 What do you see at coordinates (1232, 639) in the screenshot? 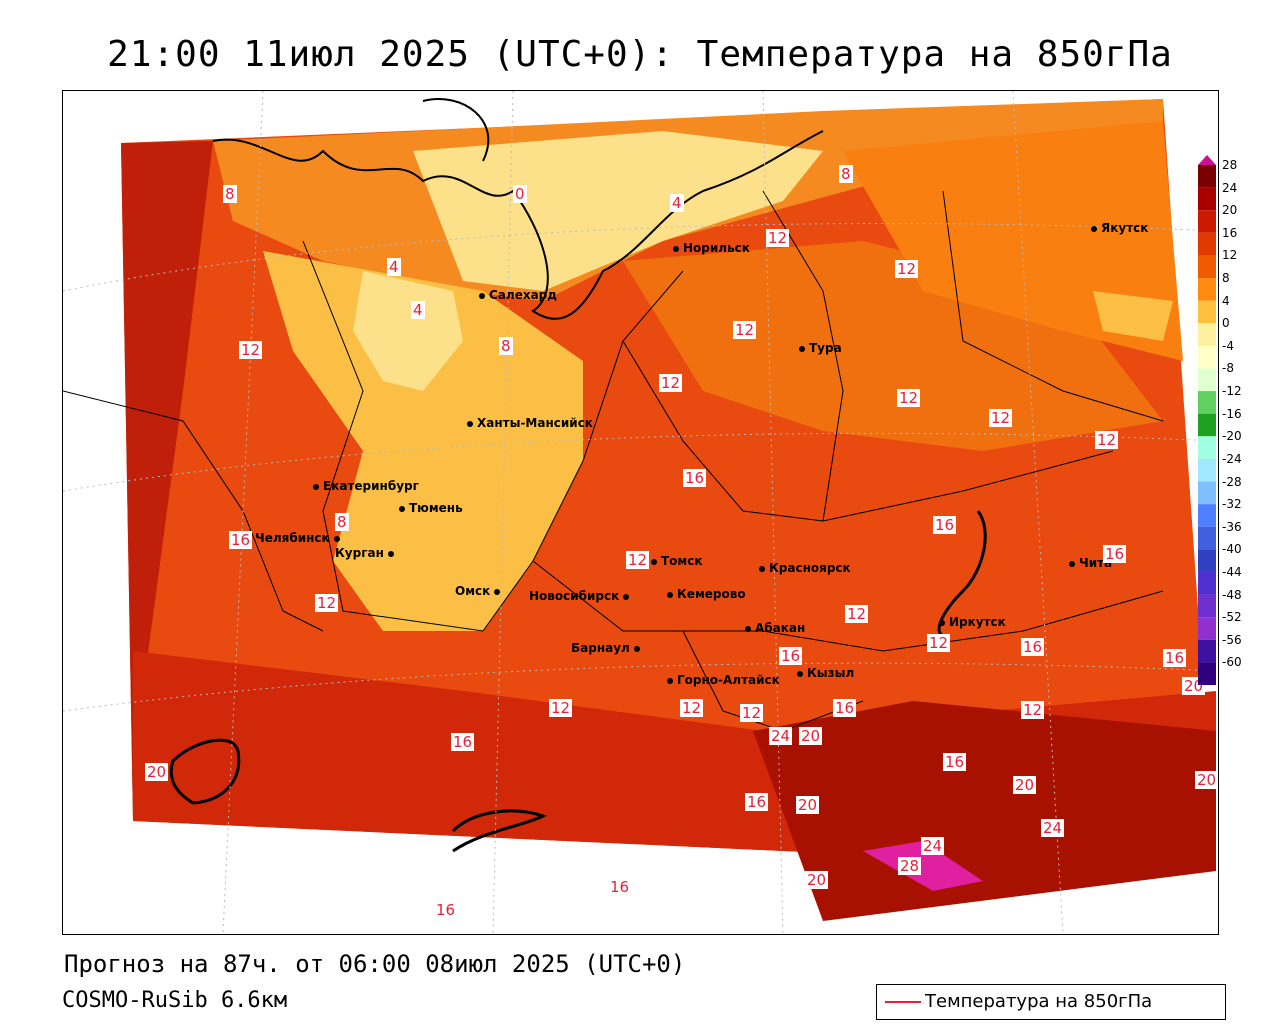
I see `colorbar-label: -56` at bounding box center [1232, 639].